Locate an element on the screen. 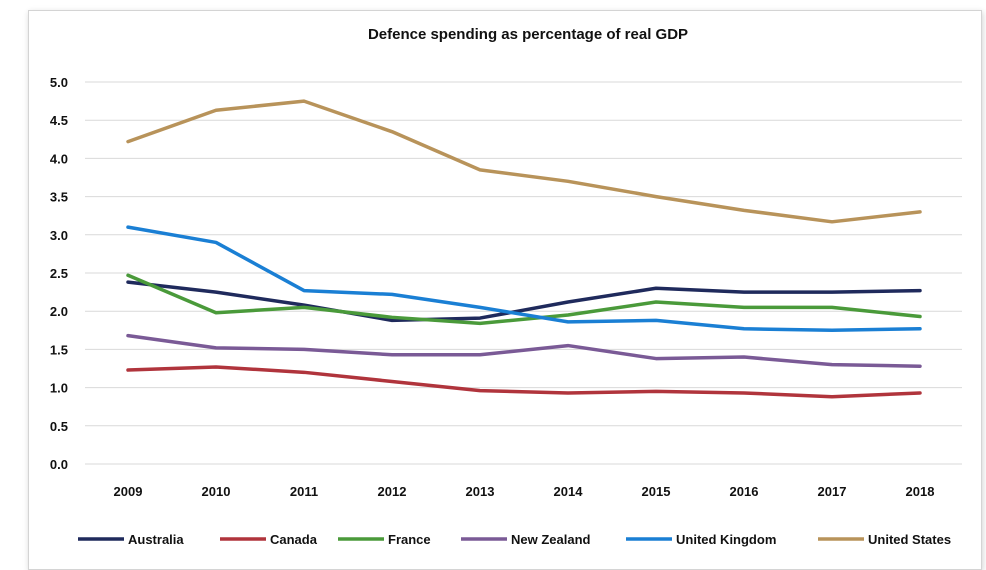  legend-label: United Kingdom is located at coordinates (726, 539).